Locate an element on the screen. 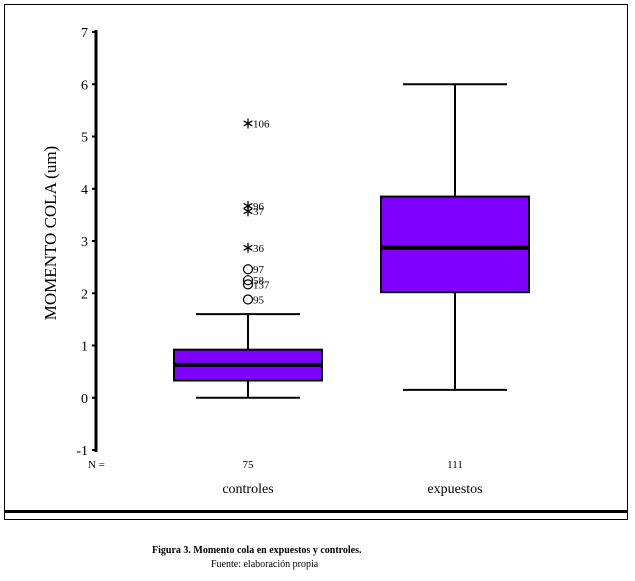 The width and height of the screenshot is (635, 581). y-tick-label: 3 is located at coordinates (84, 242).